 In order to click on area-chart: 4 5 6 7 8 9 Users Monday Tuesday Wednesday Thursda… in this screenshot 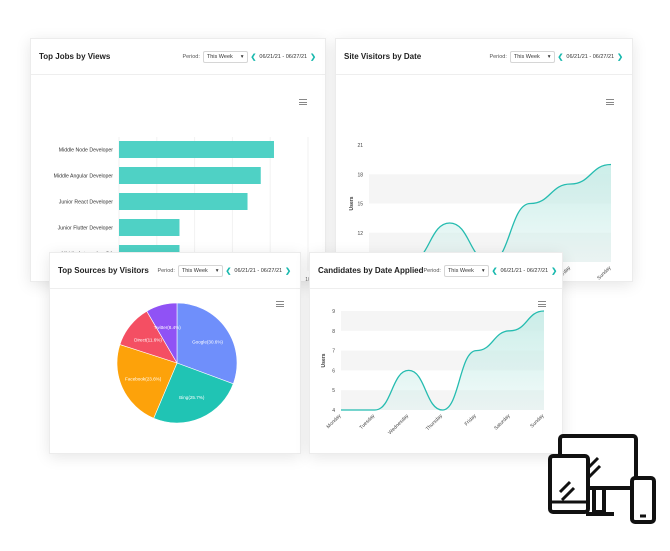, I will do `click(433, 372)`.